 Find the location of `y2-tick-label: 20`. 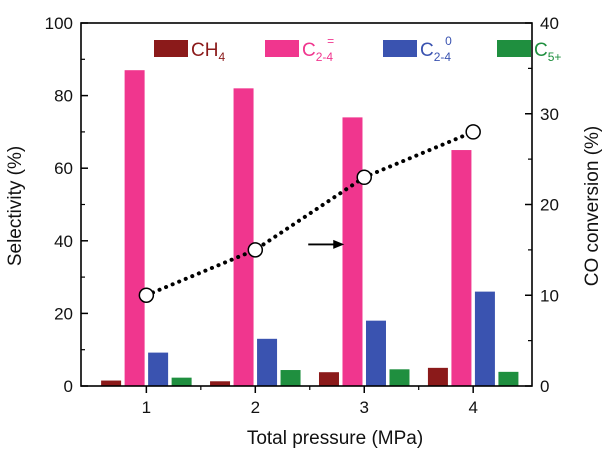

y2-tick-label: 20 is located at coordinates (549, 205).